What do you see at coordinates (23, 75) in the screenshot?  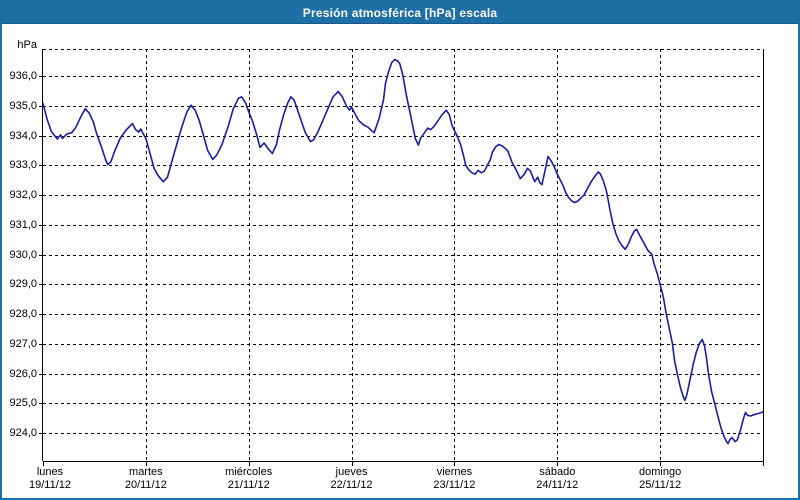 I see `y-tick-label: 936,0` at bounding box center [23, 75].